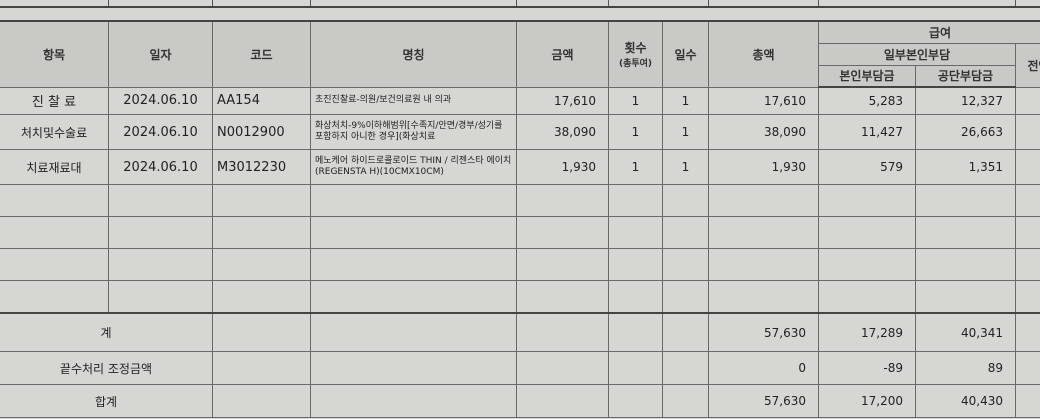 This screenshot has height=419, width=1040. Describe the element at coordinates (867, 332) in the screenshot. I see `summary-patient: 17,289` at that location.